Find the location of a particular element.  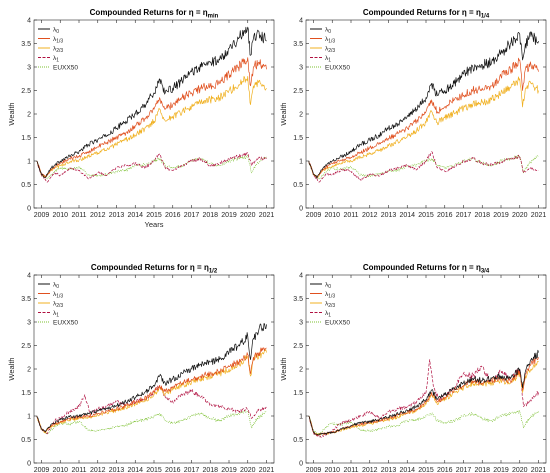

chart-title: Compounded Returns for η = ηmin is located at coordinates (154, 14).